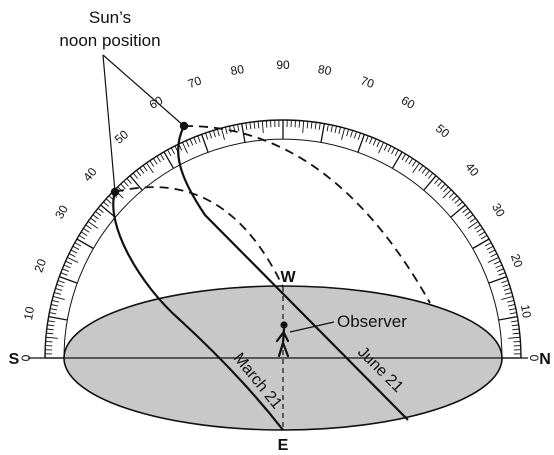 The height and width of the screenshot is (455, 554). Describe the element at coordinates (517, 261) in the screenshot. I see `deg-label-right-20: 20` at that location.